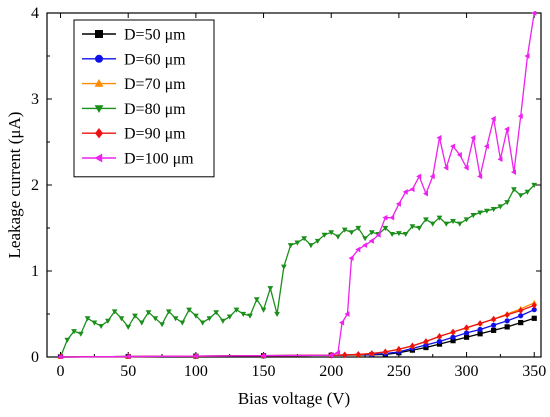  What do you see at coordinates (61, 371) in the screenshot?
I see `x-tick-label: 0` at bounding box center [61, 371].